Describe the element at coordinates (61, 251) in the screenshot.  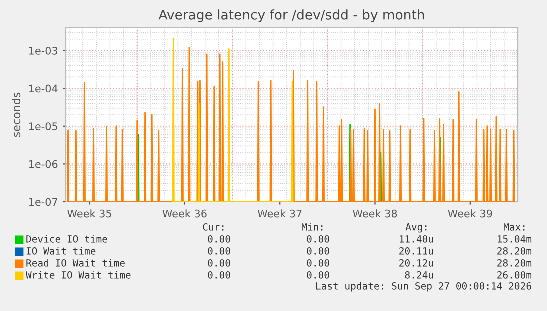
I see `legend-label: IO Wait time` at that location.